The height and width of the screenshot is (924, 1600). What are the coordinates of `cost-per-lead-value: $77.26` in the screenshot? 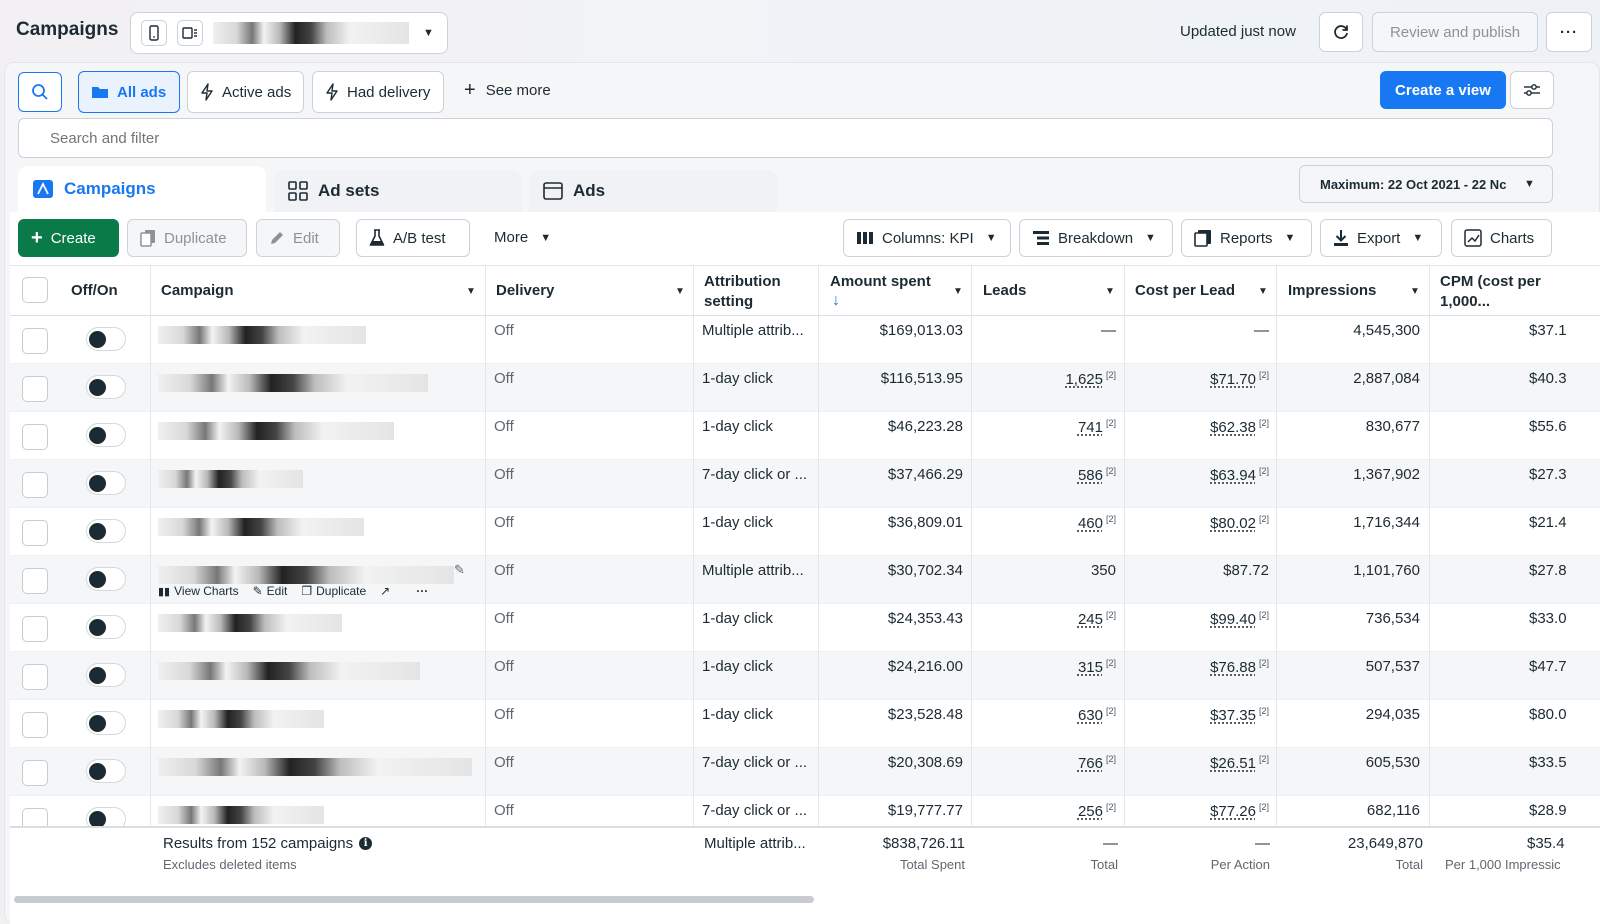 It's located at (1233, 811).